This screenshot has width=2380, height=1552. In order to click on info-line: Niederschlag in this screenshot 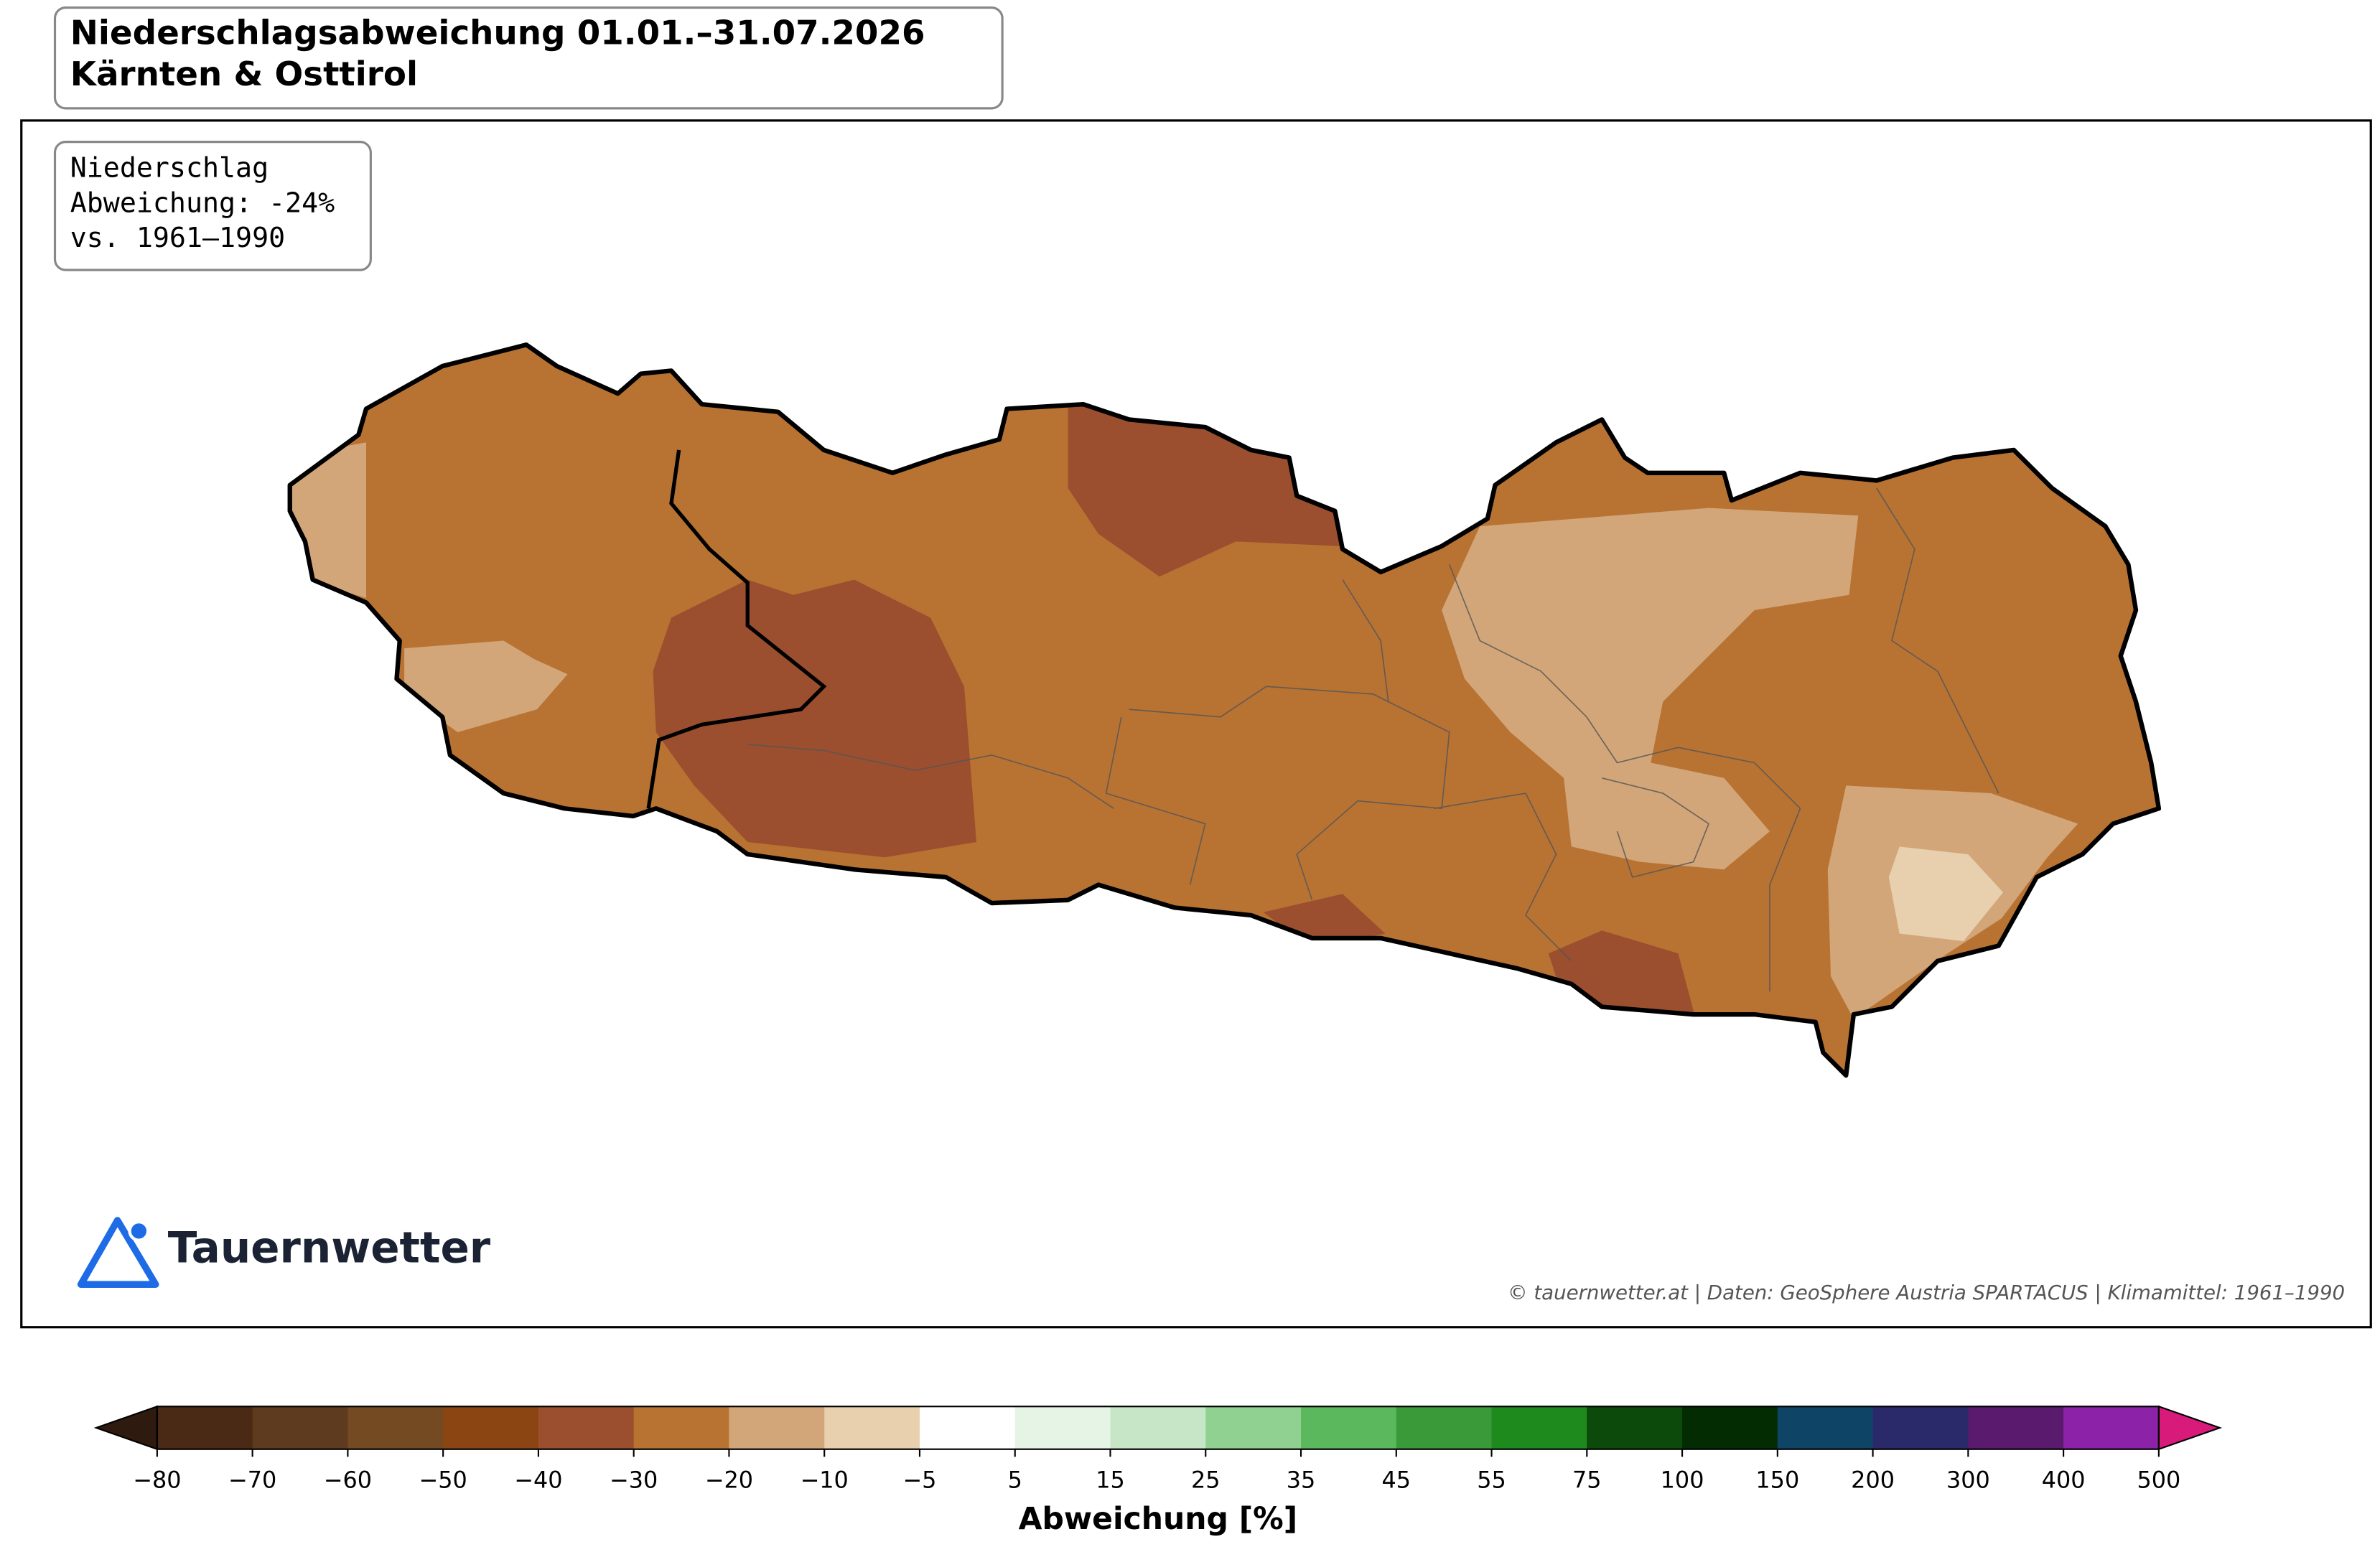, I will do `click(169, 167)`.